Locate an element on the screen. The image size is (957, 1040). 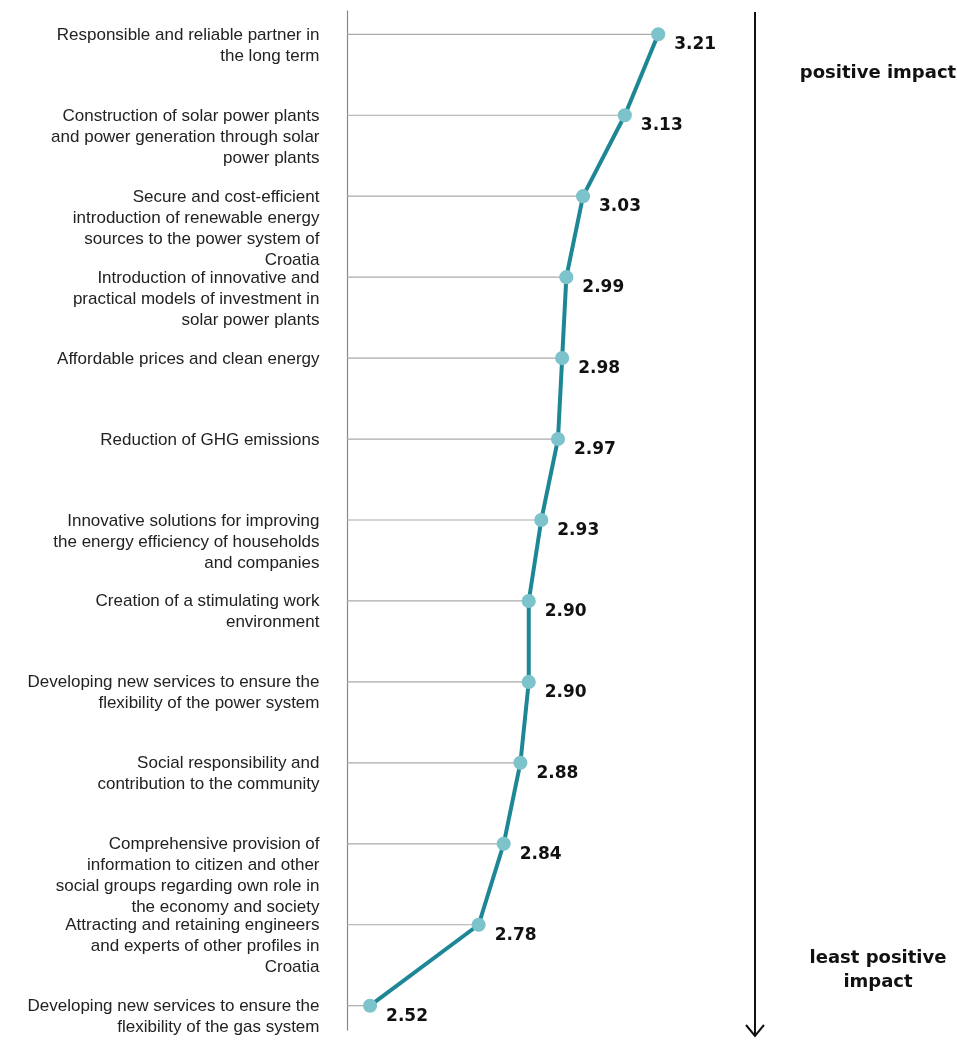
text: positive impact is located at coordinates (877, 72).